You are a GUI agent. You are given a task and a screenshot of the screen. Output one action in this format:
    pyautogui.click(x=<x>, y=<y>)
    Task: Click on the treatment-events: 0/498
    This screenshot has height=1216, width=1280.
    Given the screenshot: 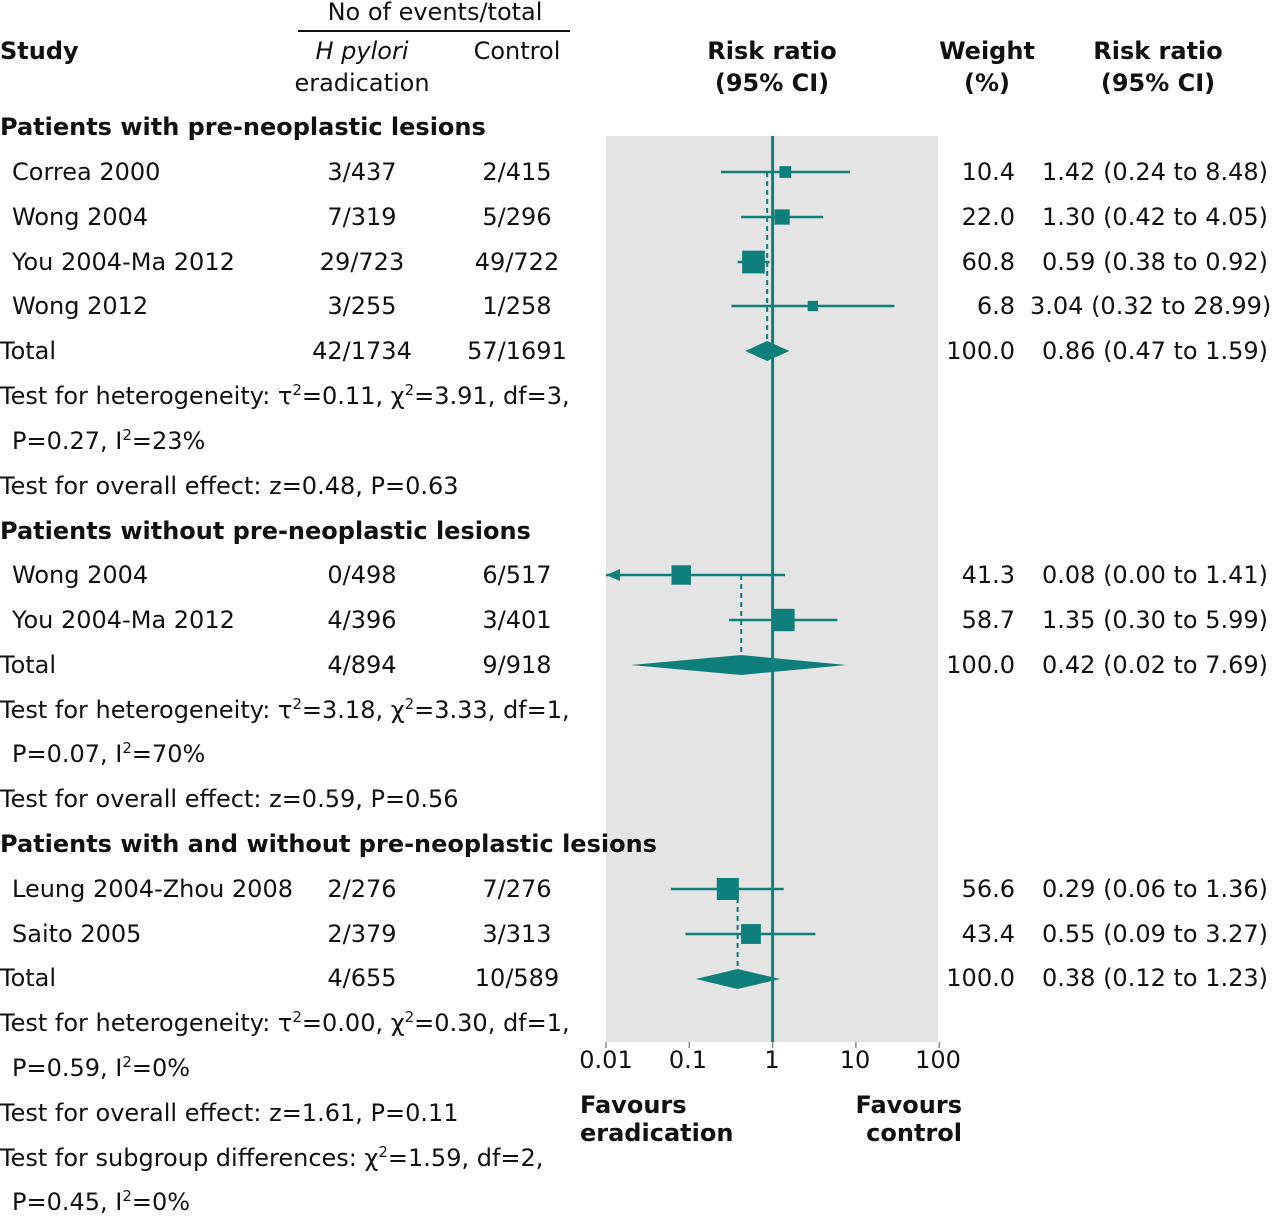 What is the action you would take?
    pyautogui.click(x=362, y=575)
    